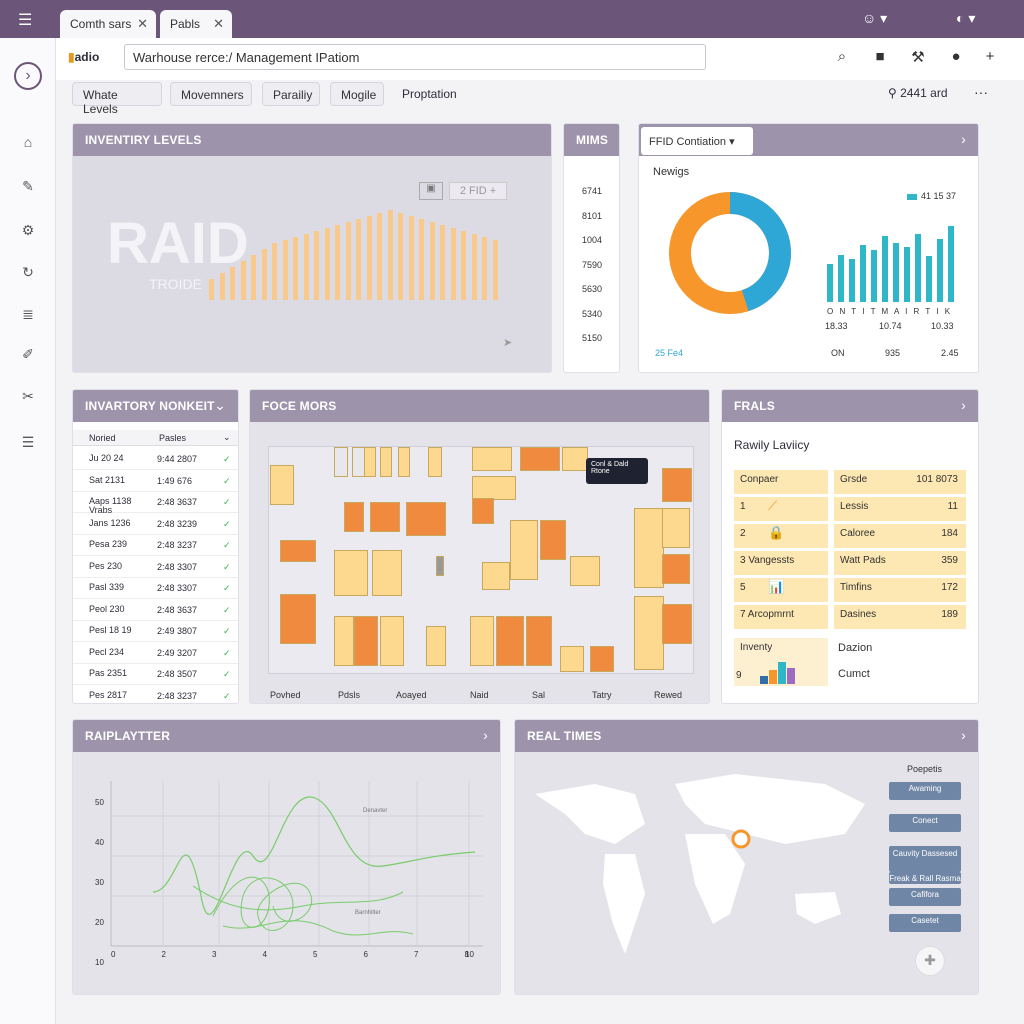 The width and height of the screenshot is (1024, 1024). What do you see at coordinates (415, 57) in the screenshot?
I see `address-input: Warhouse rerce:/ Management IPatiom` at bounding box center [415, 57].